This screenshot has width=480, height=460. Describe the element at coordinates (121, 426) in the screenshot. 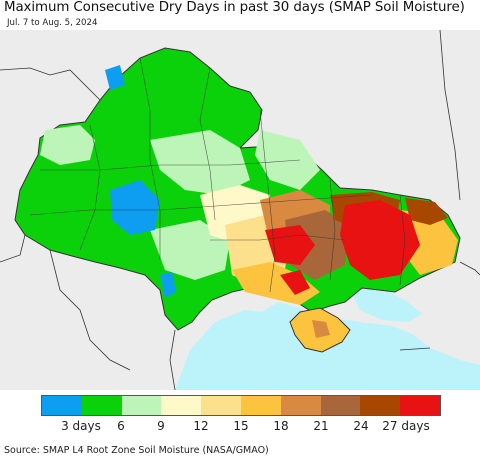

I see `legend-label: 6` at that location.